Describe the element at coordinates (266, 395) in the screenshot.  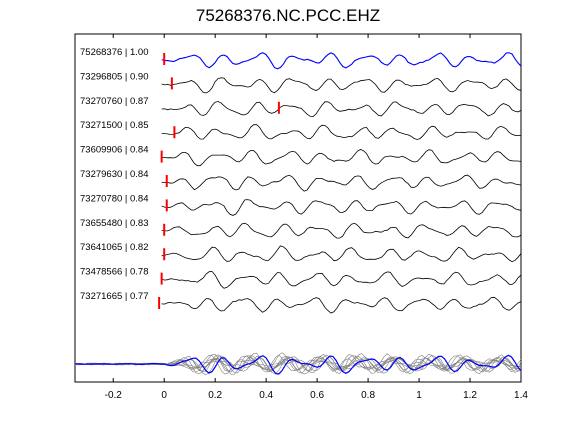
I see `x-tick-label-3: 0.4` at that location.